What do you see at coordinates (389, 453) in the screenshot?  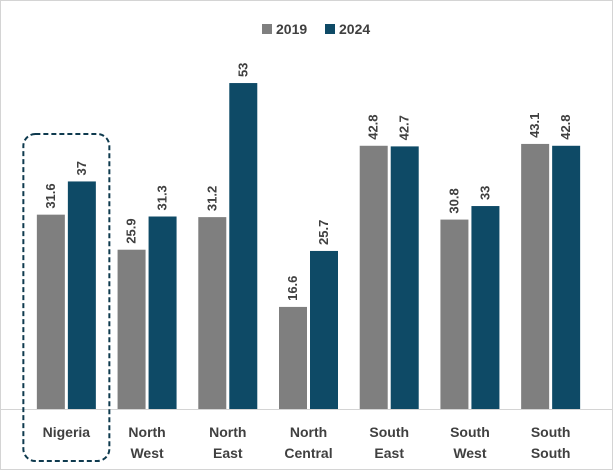 I see `category-label-south-east-line2: East` at bounding box center [389, 453].